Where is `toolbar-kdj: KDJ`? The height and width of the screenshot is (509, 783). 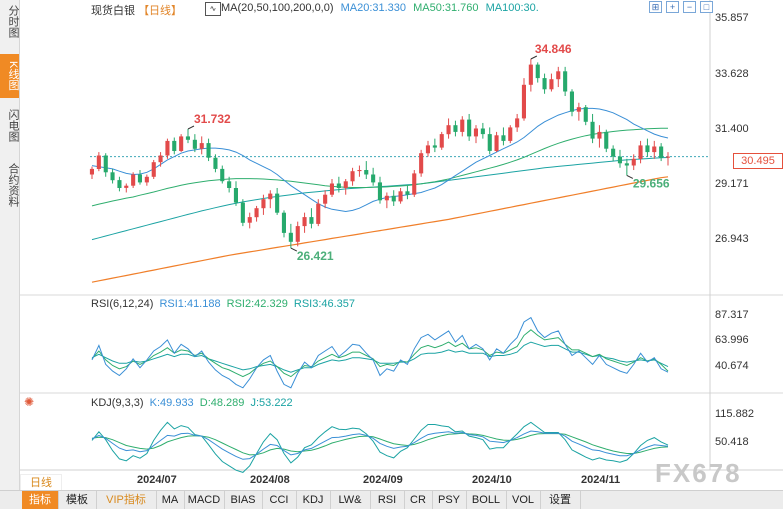
toolbar-kdj: KDJ is located at coordinates (313, 500).